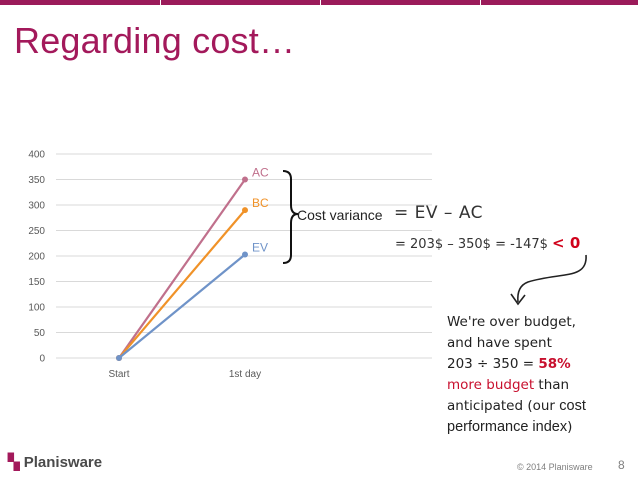 This screenshot has width=638, height=479. I want to click on y-tick-label: 50, so click(40, 333).